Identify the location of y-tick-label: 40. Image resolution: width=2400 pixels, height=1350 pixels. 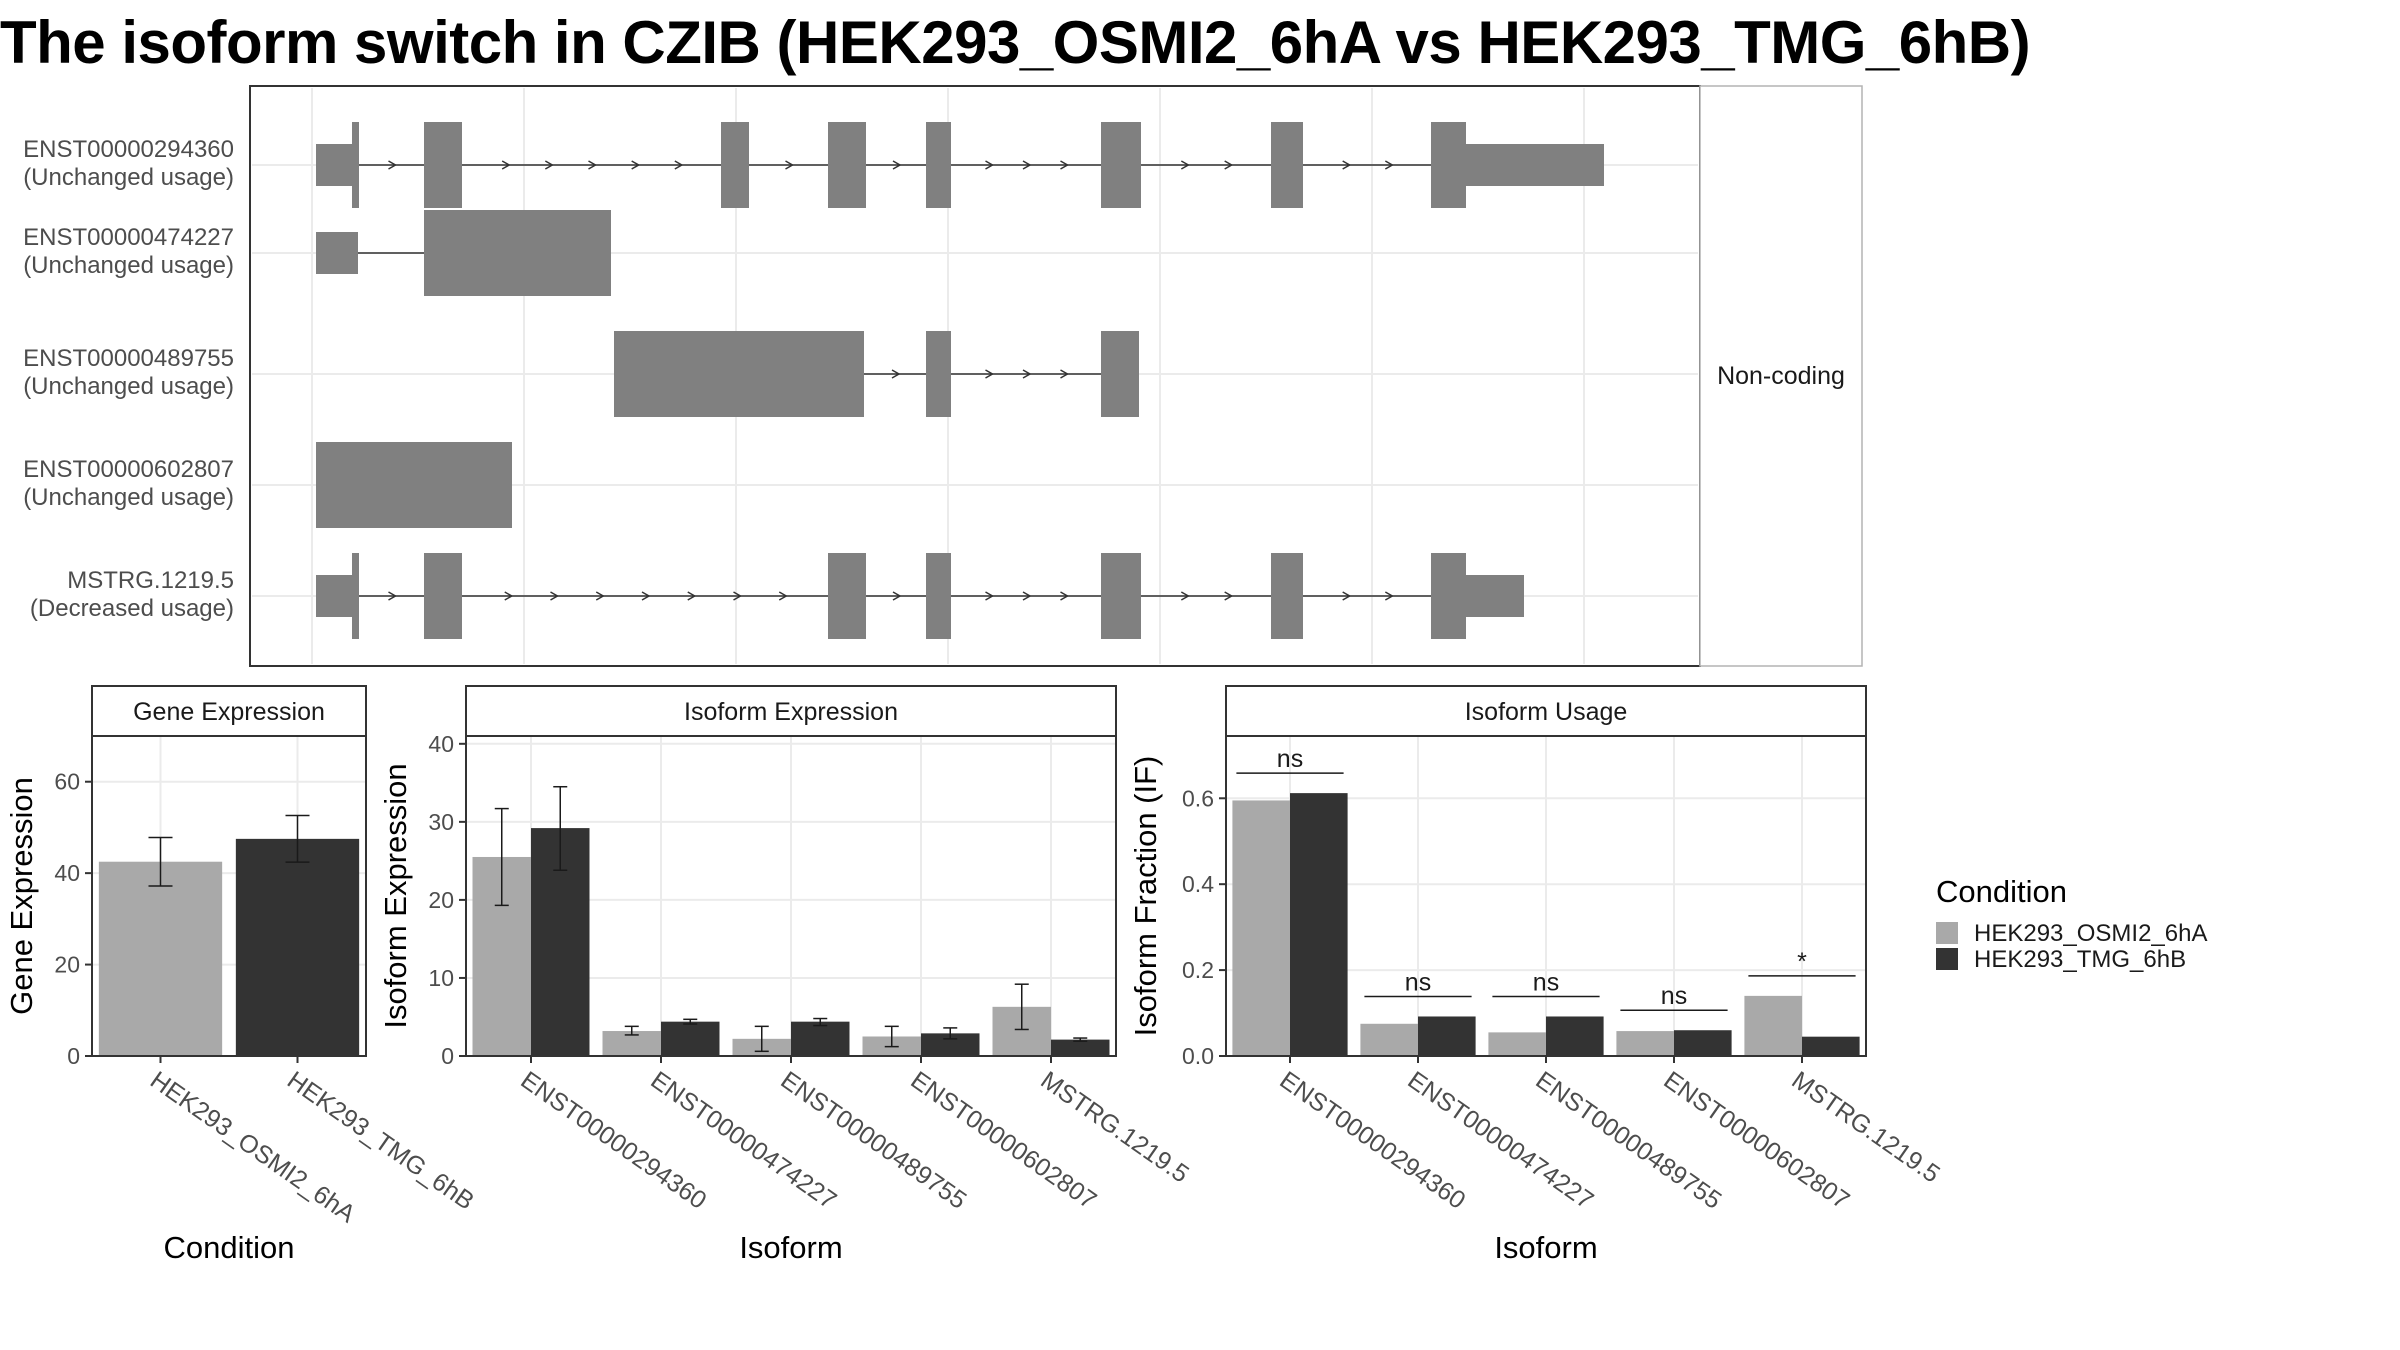
(67, 873).